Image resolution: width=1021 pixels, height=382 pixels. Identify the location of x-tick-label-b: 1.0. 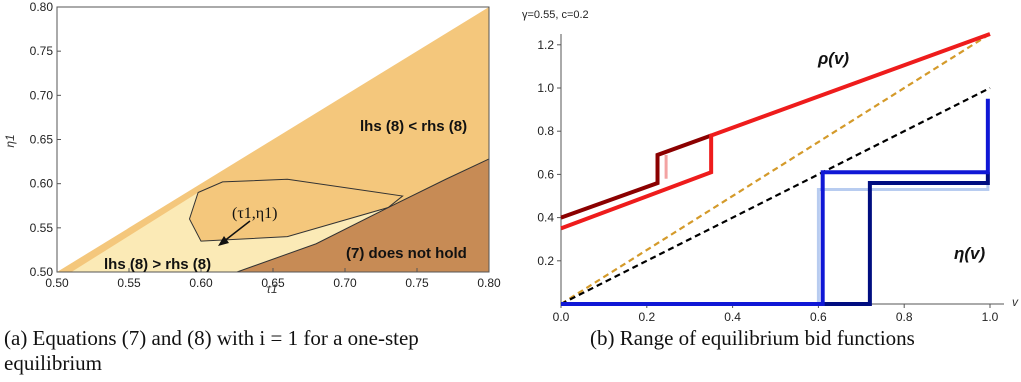
(990, 317).